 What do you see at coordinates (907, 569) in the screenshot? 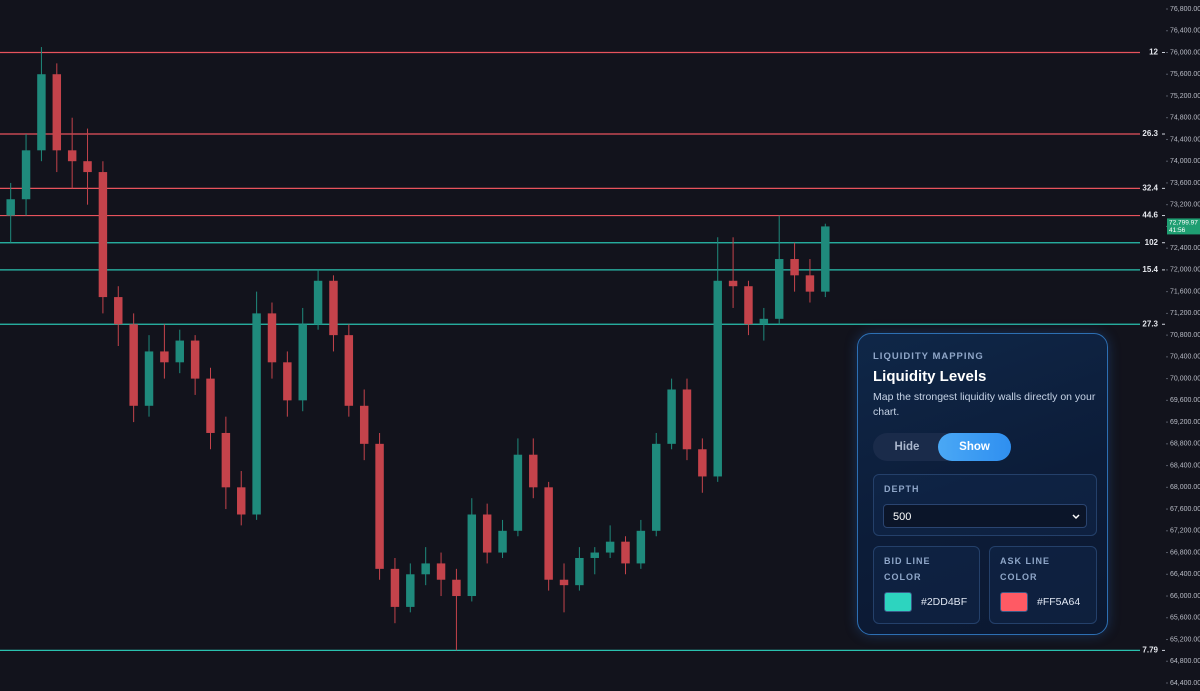
I see `bid-color-label: BID LINE COLOR` at bounding box center [907, 569].